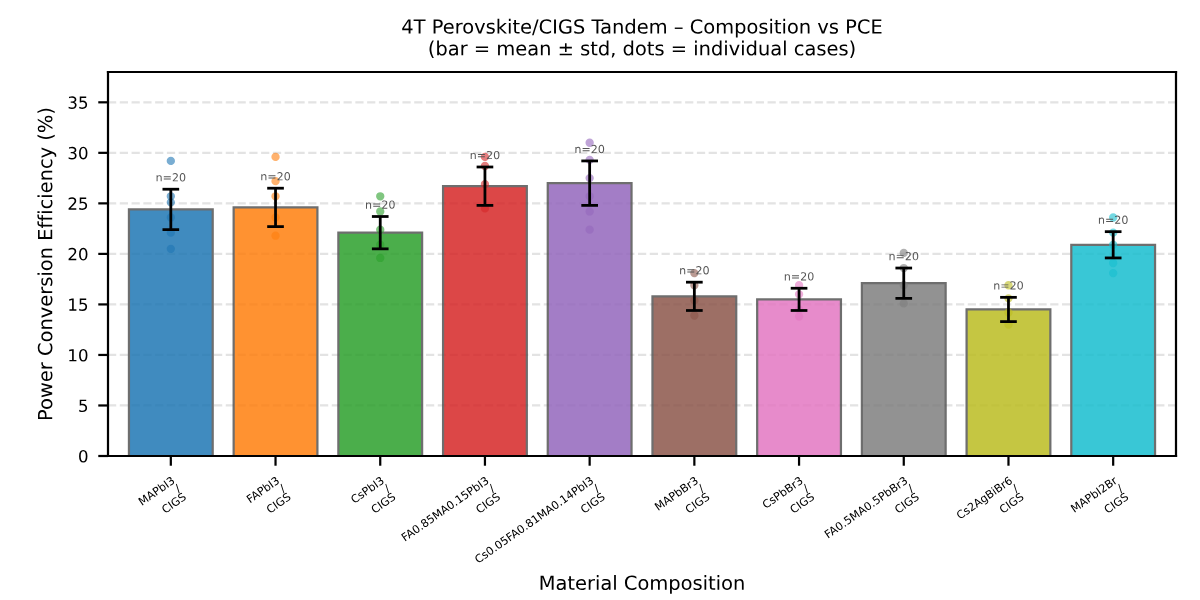 The width and height of the screenshot is (1200, 600). What do you see at coordinates (83, 406) in the screenshot?
I see `y-tick-label: 5` at bounding box center [83, 406].